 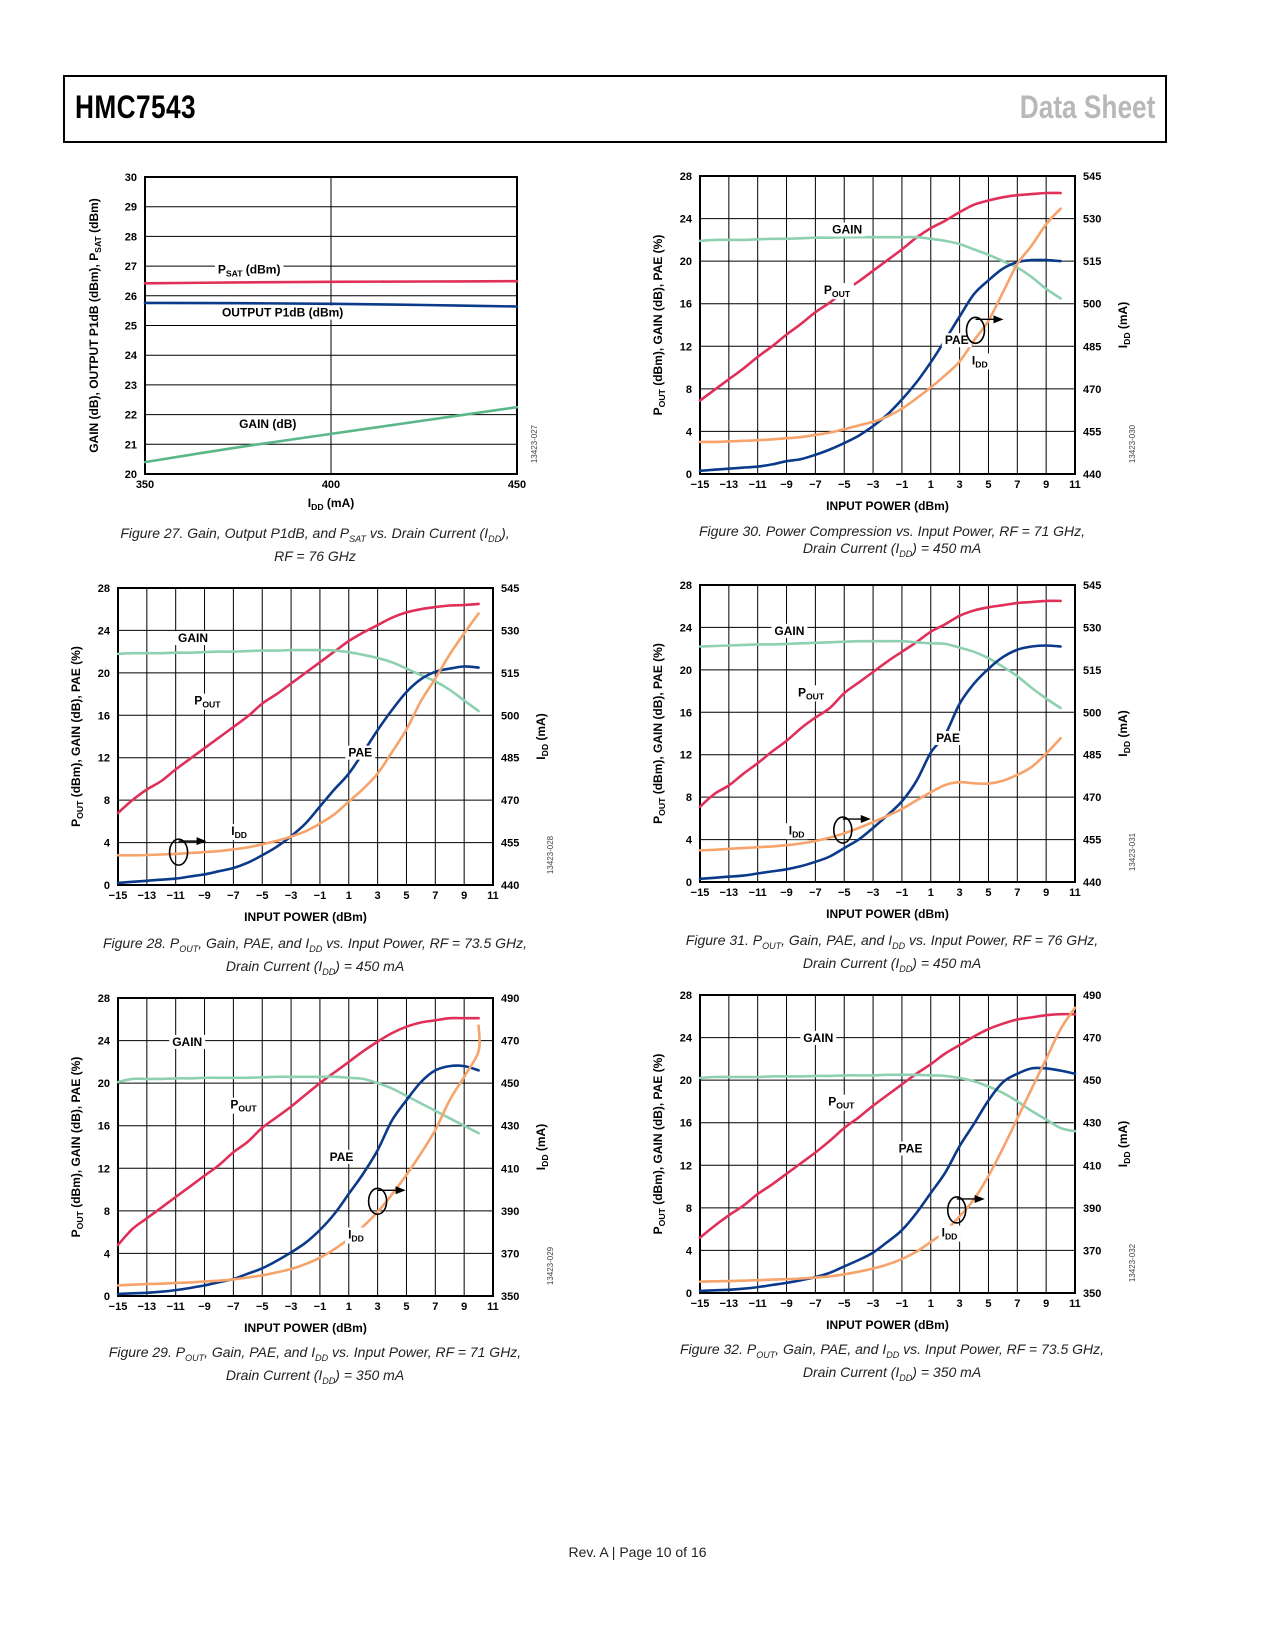 What do you see at coordinates (902, 485) in the screenshot?
I see `x-tick-label: −1` at bounding box center [902, 485].